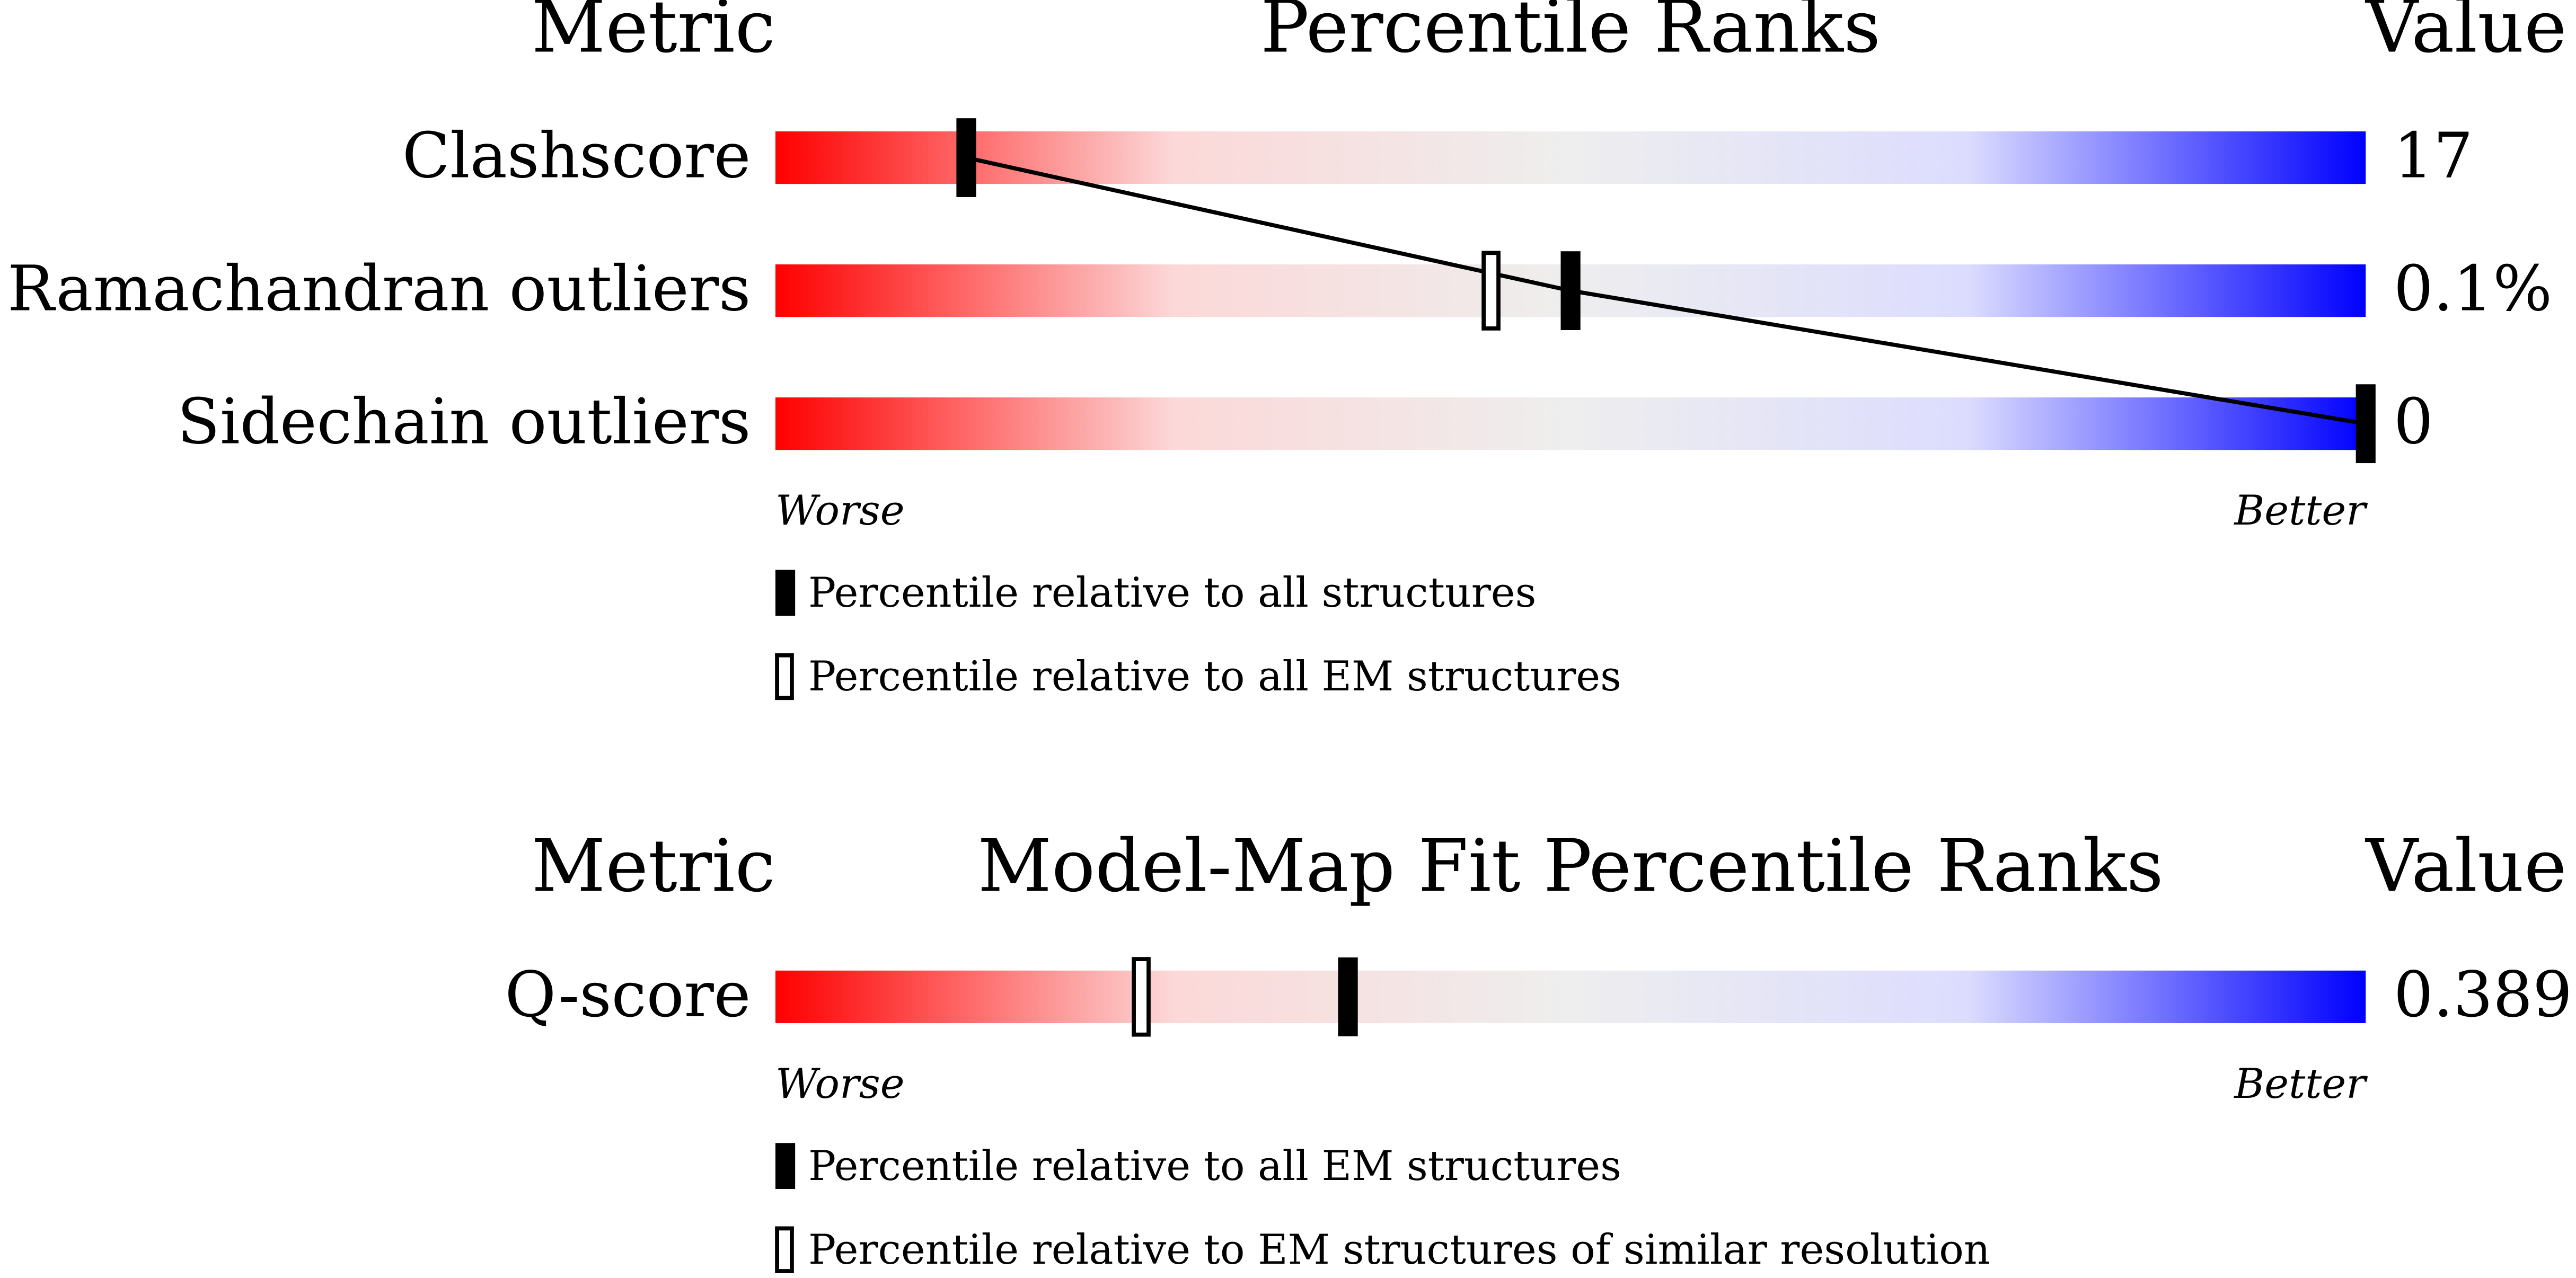  I want to click on metric-label: Q-score, so click(628, 994).